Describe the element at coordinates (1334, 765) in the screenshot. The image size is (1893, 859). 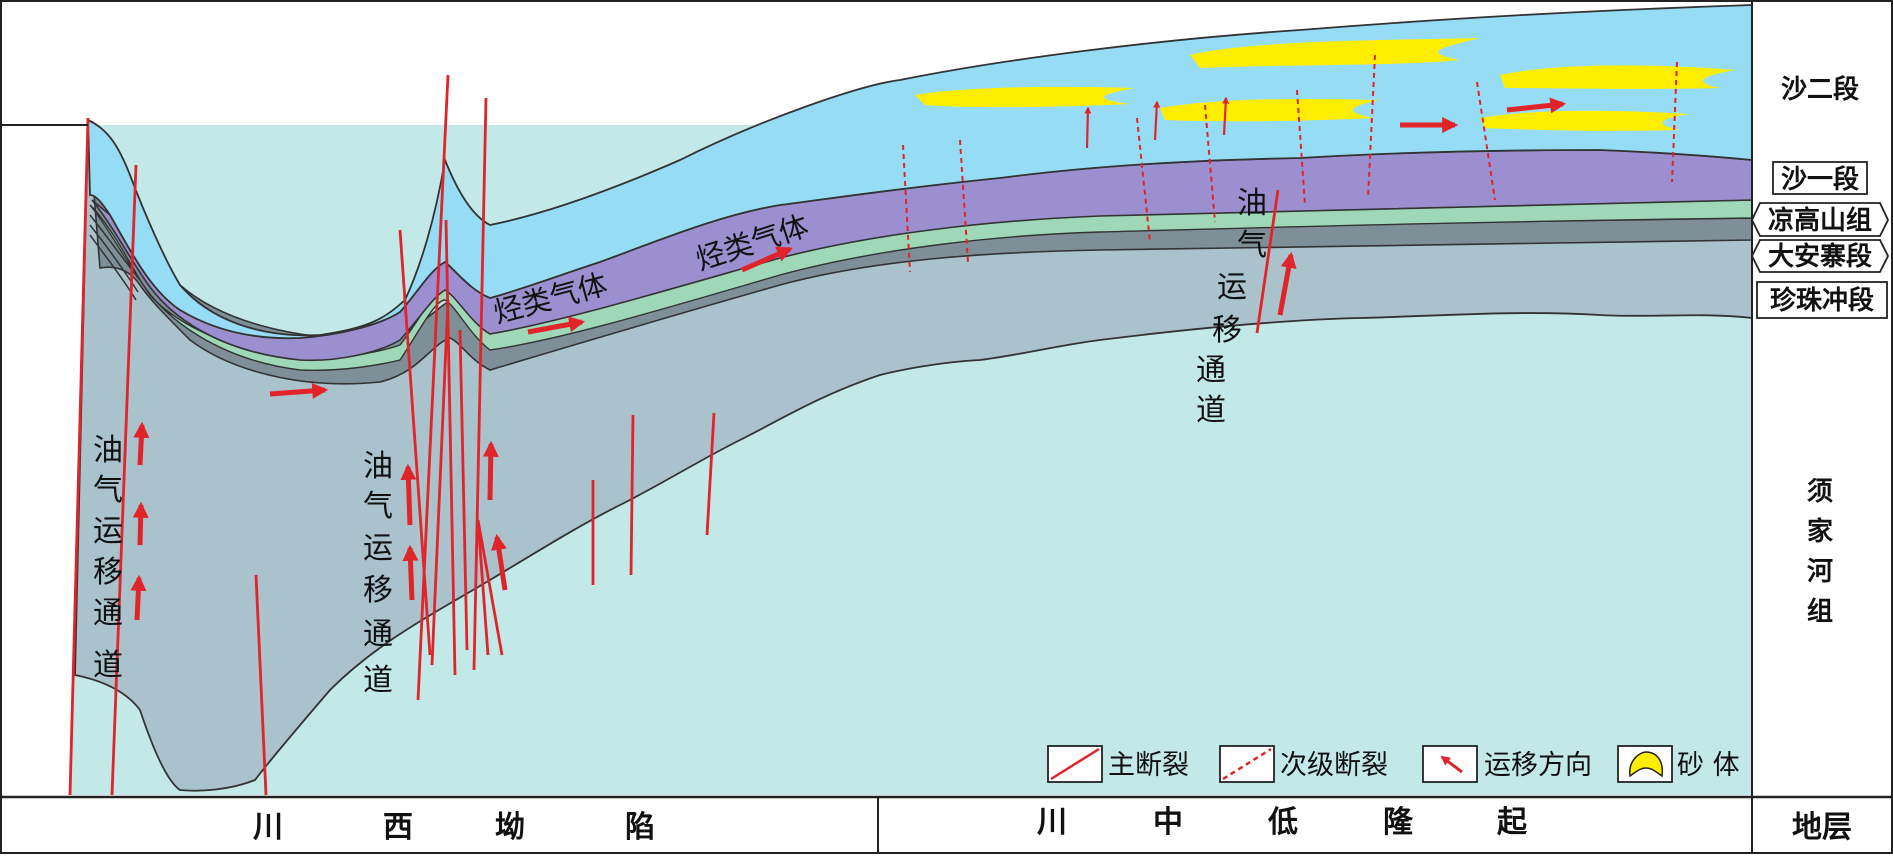
I see `legend-label-secondary-fault: 次级断裂` at that location.